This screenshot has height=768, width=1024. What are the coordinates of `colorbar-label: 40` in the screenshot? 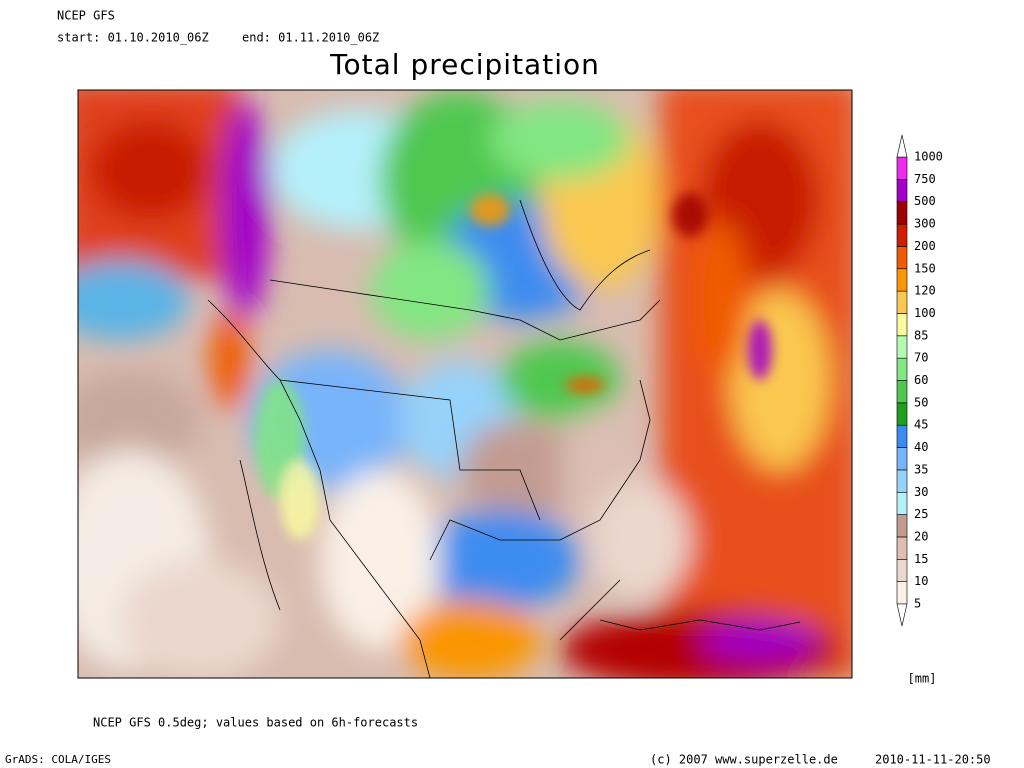 It's located at (921, 447).